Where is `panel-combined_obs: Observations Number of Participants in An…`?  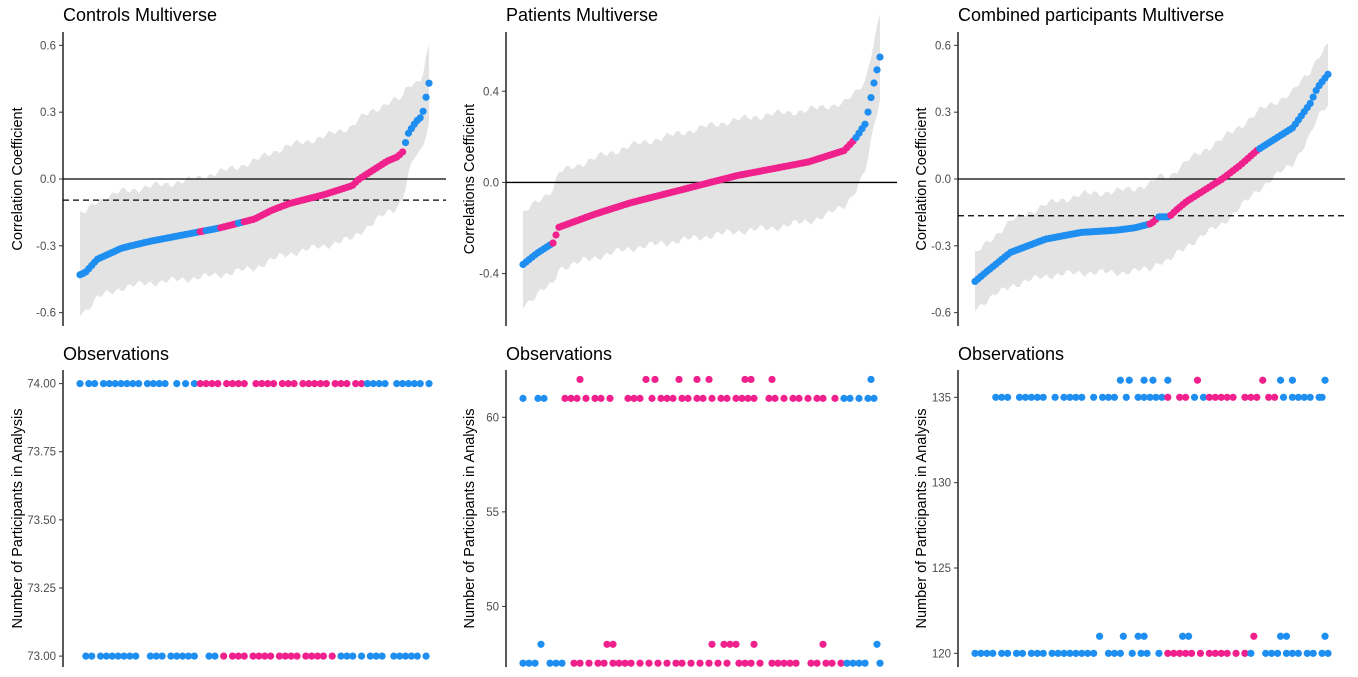
panel-combined_obs: Observations Number of Participants in An… is located at coordinates (1123, 505).